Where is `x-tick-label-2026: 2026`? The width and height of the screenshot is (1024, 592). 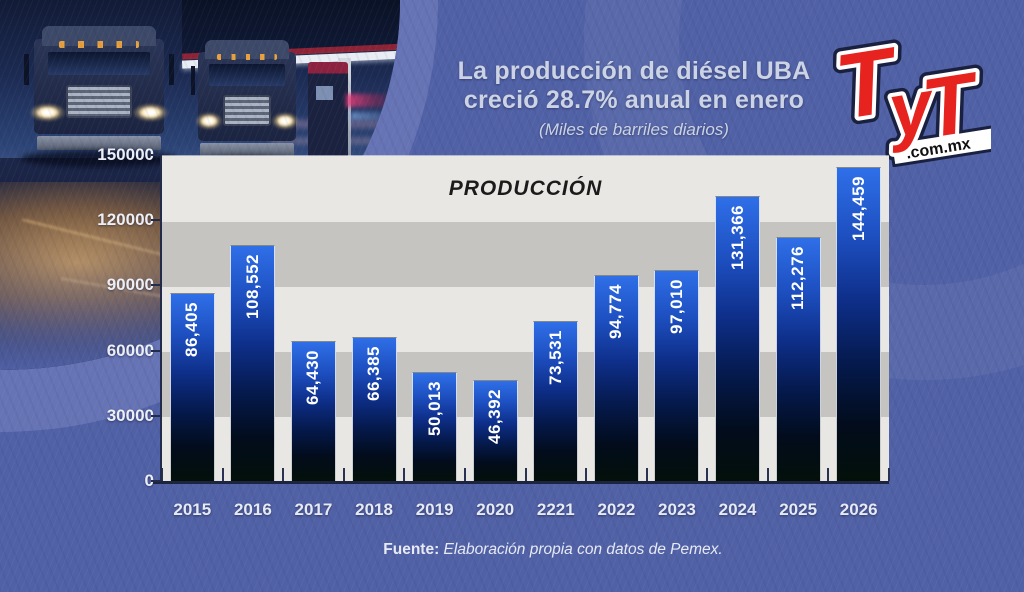
x-tick-label-2026: 2026 is located at coordinates (858, 509).